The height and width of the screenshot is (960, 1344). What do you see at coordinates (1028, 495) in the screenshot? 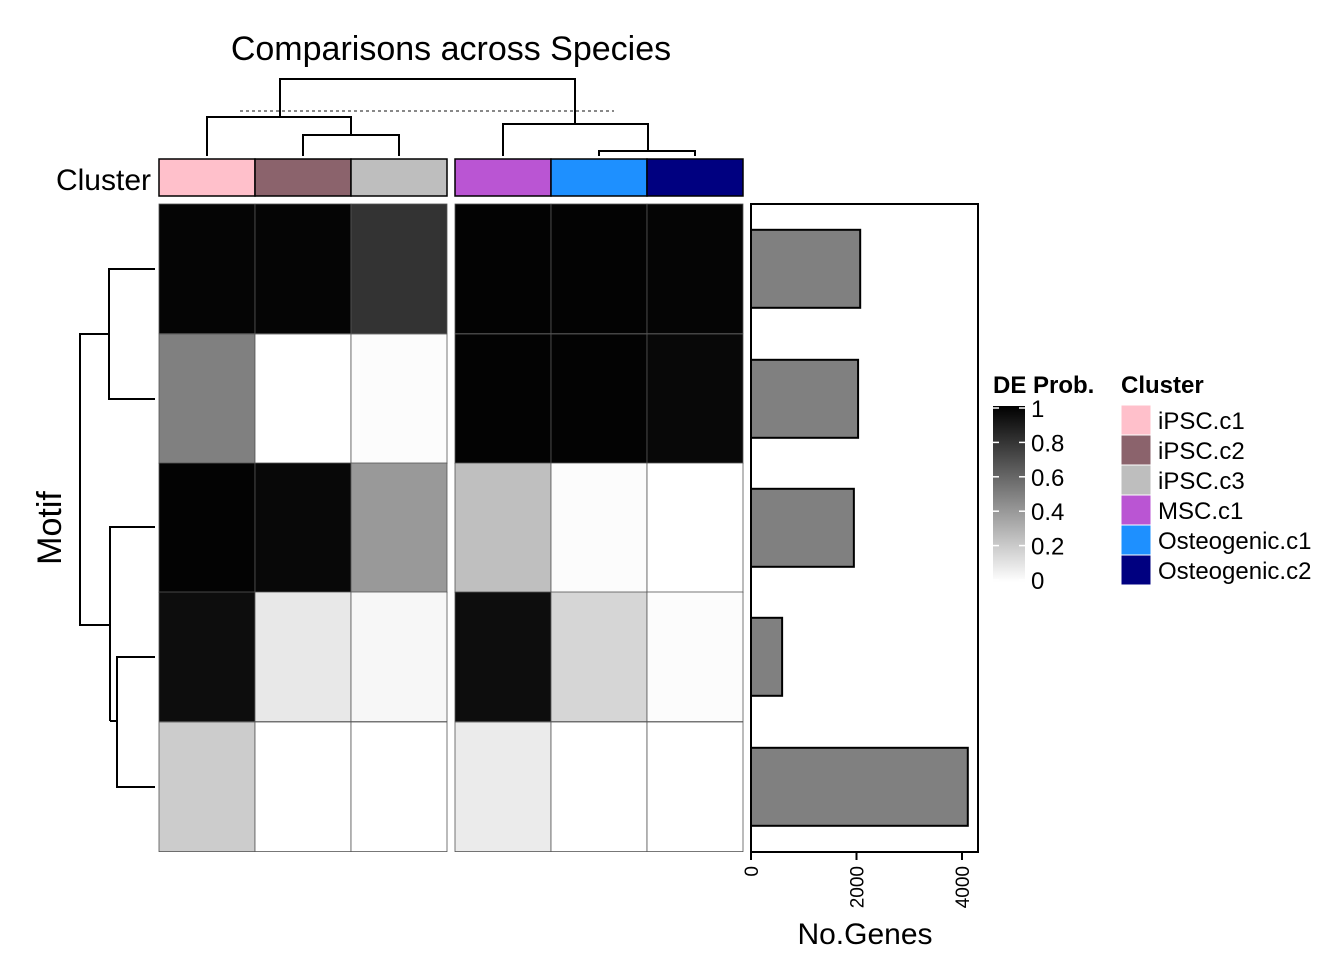
I see `colorbar-ticks: 1 0.8 0.6 0.4 0.2 0` at bounding box center [1028, 495].